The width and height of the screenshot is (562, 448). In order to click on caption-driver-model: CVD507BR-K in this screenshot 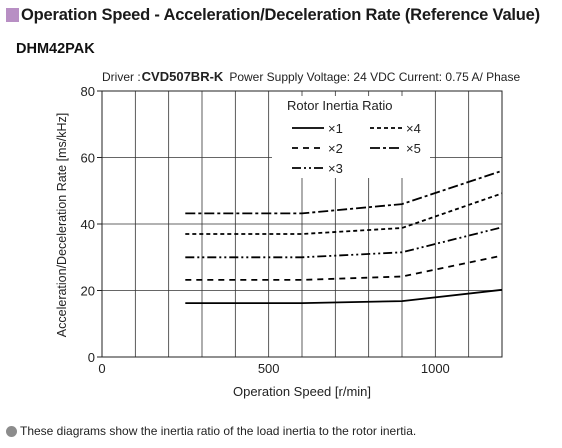, I will do `click(183, 76)`.